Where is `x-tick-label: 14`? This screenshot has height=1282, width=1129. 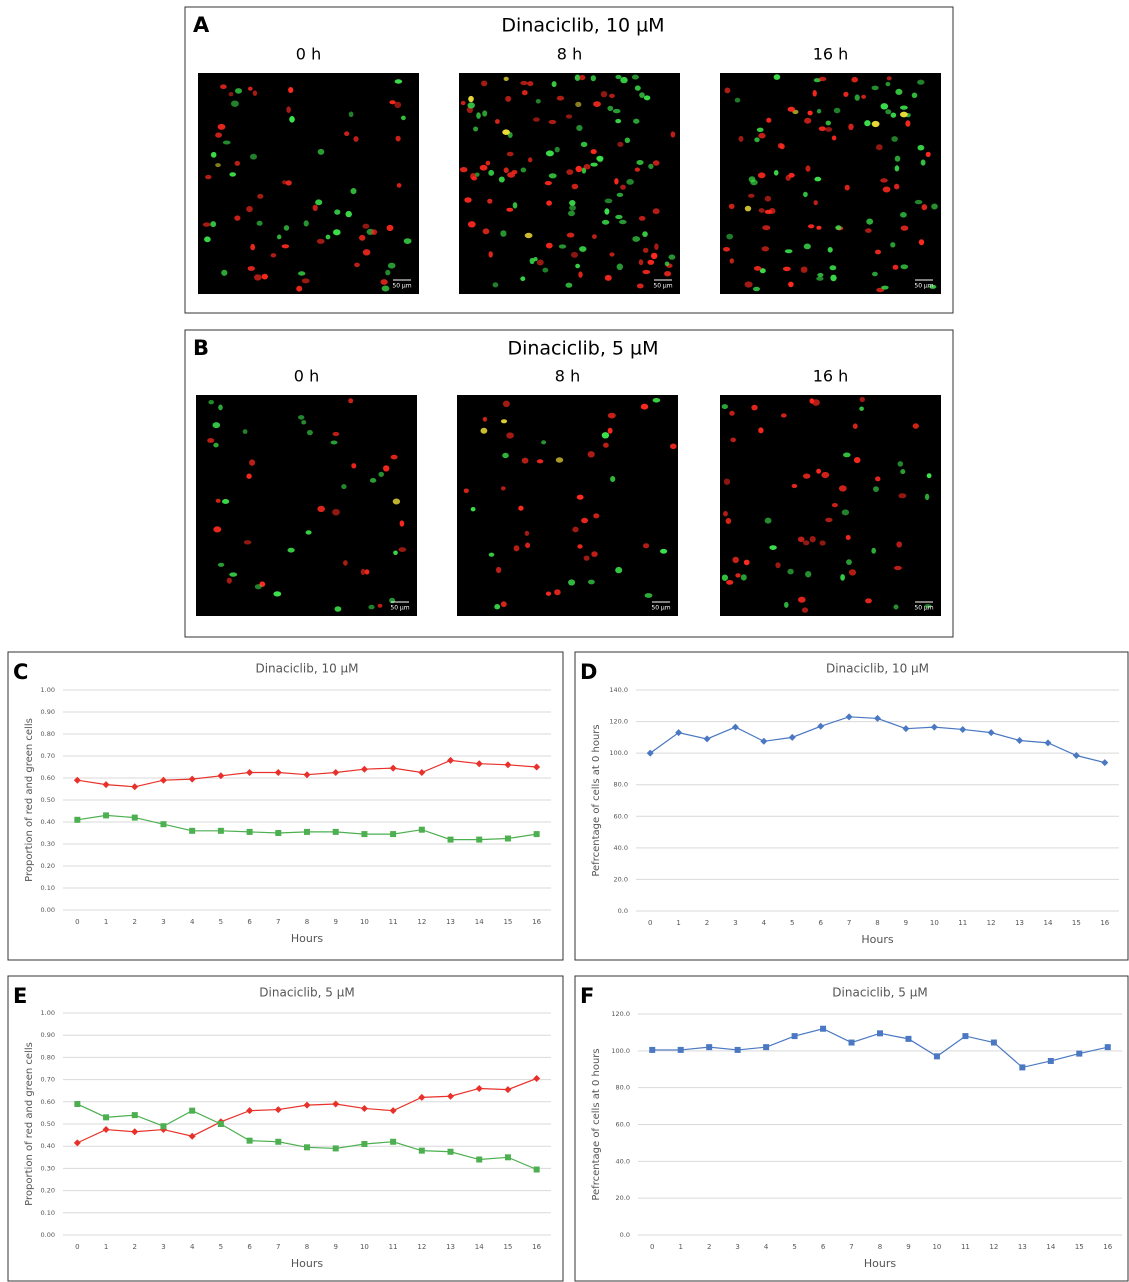 x-tick-label: 14 is located at coordinates (479, 1247).